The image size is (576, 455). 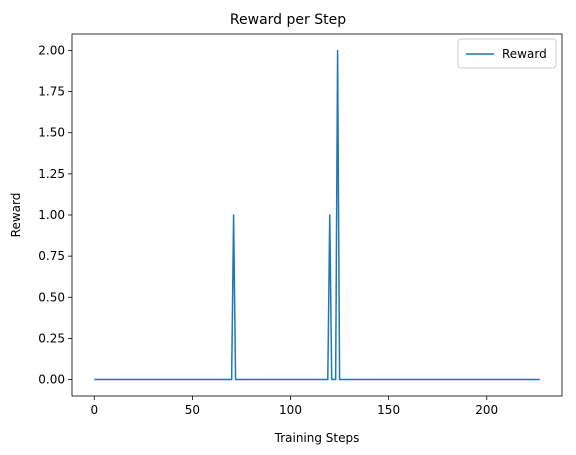 I want to click on x-axis-label: Training Steps, so click(x=317, y=438).